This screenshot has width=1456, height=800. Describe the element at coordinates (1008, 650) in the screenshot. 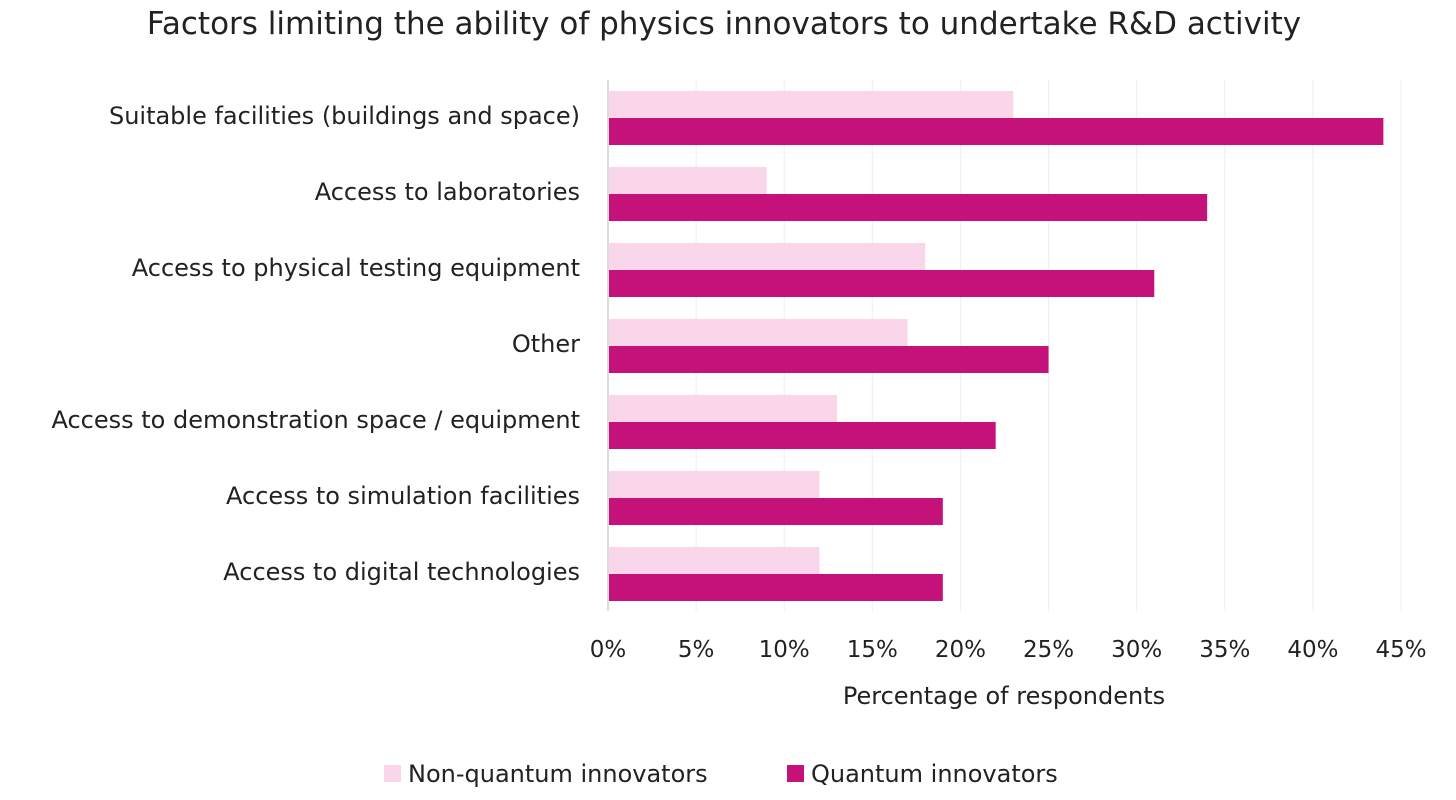

I see `x-tick-labels: 0% 5% 10% 15% 20% 25% 30% 35% 40% 45%` at that location.